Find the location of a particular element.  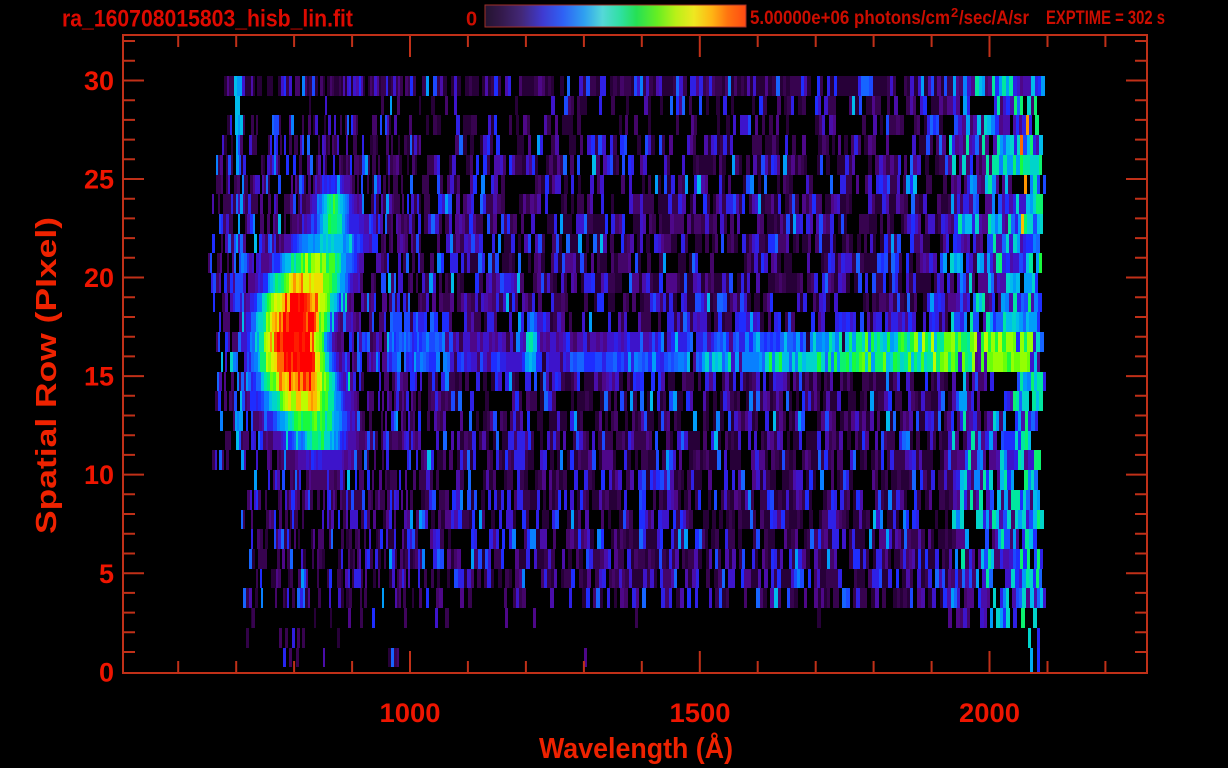

svg-text: /sec/A/sr is located at coordinates (994, 18).